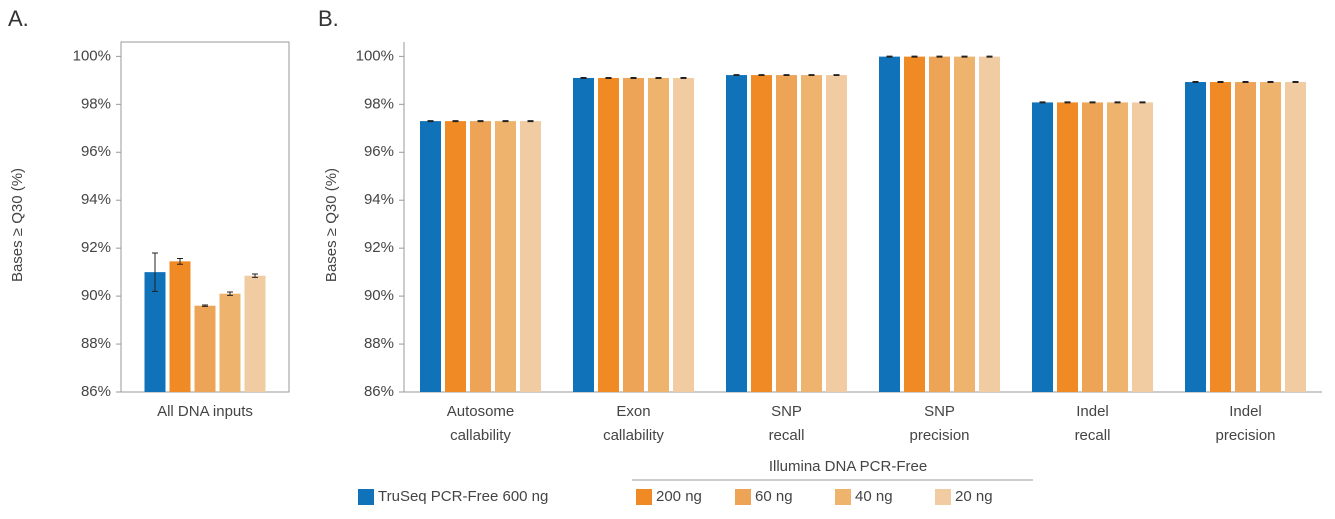 The width and height of the screenshot is (1335, 519). I want to click on legend-label: TruSeq PCR-Free 600 ng, so click(463, 496).